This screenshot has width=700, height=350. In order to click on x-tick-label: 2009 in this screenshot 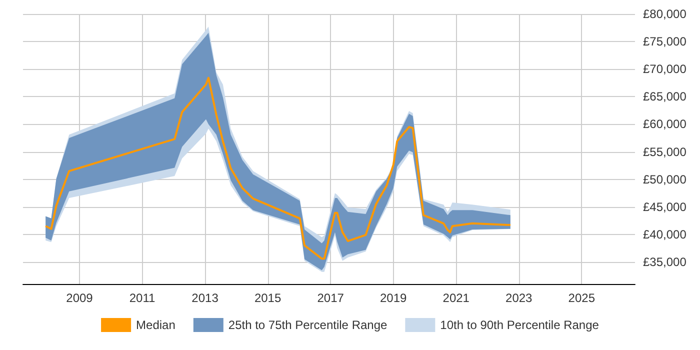, I will do `click(80, 298)`.